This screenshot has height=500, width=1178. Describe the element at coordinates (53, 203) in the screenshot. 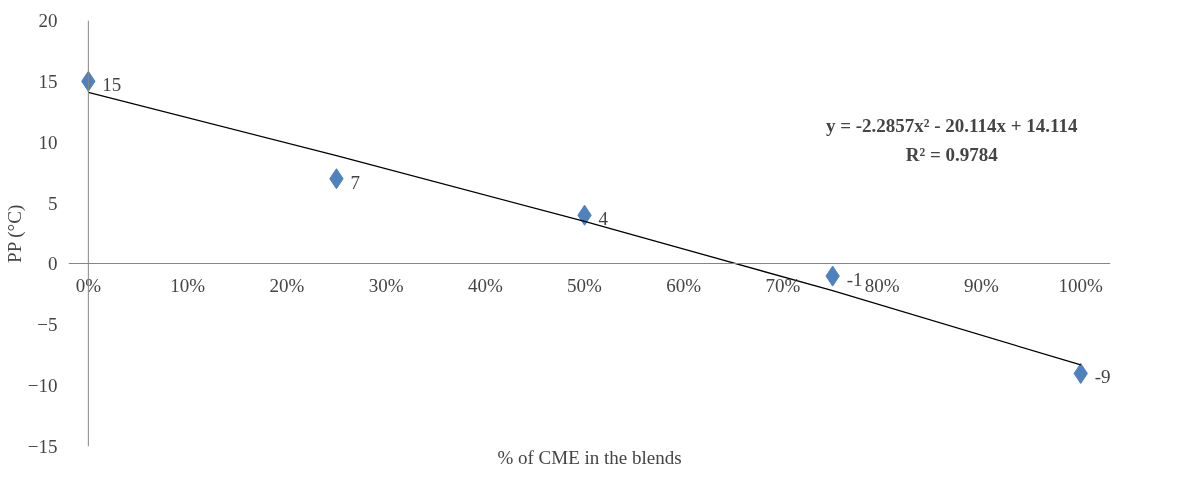

I see `y-tick-label: 5` at that location.